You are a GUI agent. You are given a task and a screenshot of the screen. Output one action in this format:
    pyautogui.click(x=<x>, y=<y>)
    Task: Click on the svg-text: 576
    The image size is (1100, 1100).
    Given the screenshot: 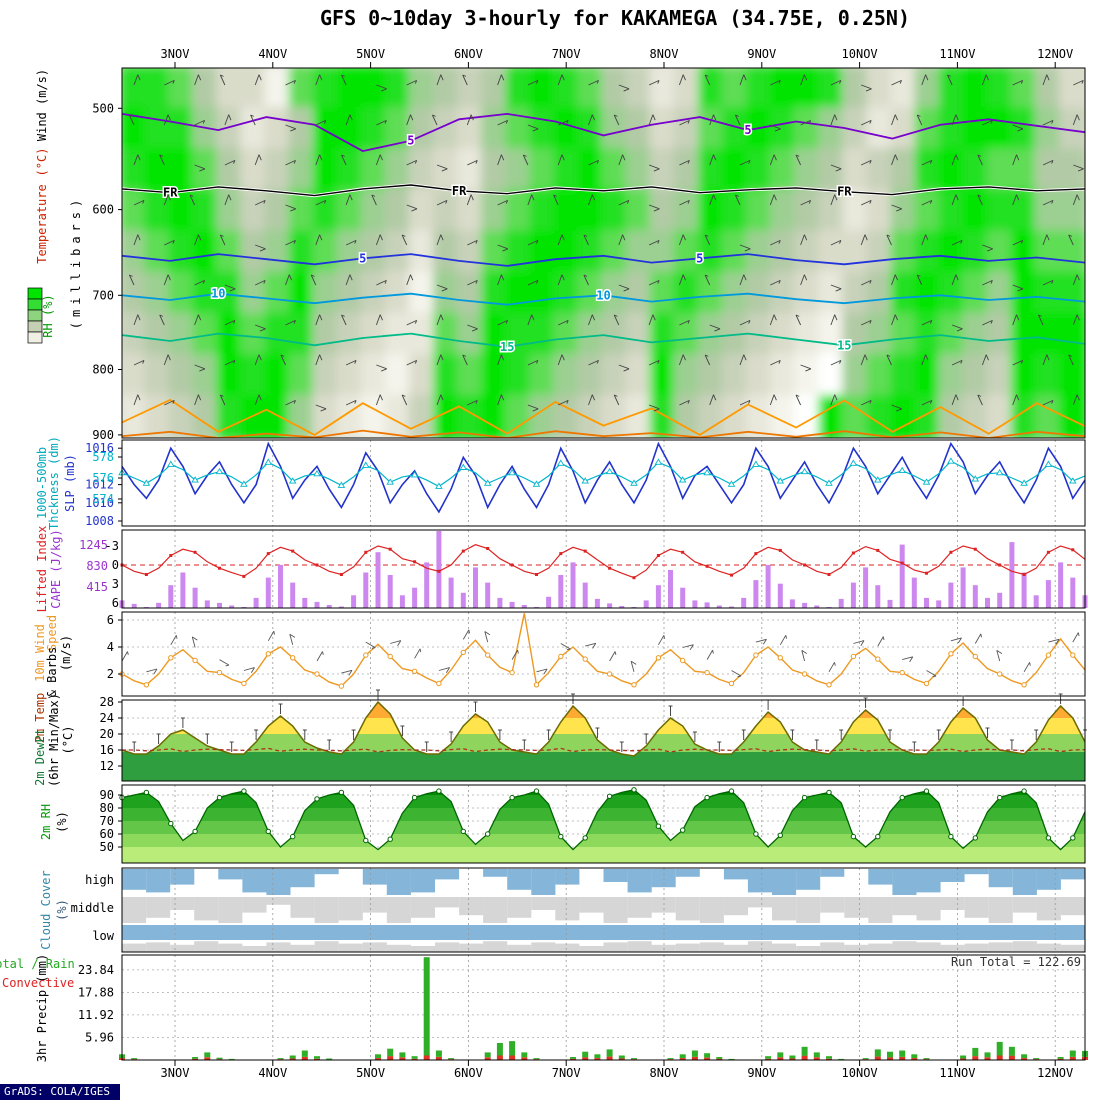 What is the action you would take?
    pyautogui.click(x=103, y=478)
    